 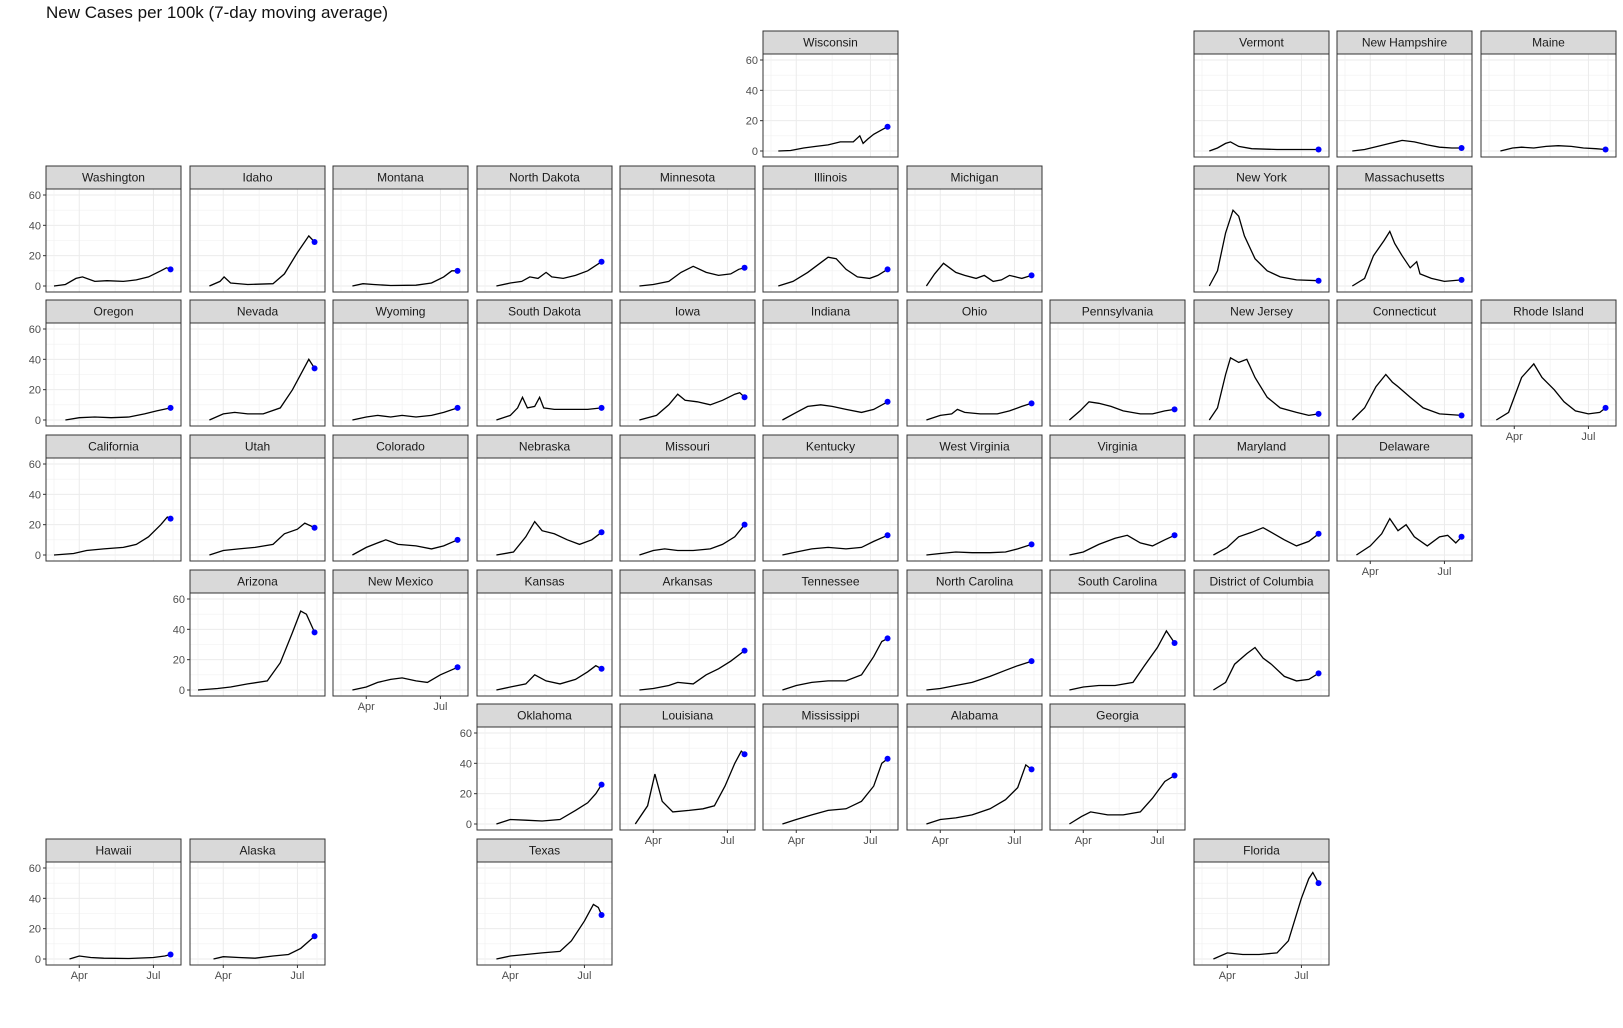 What do you see at coordinates (401, 582) in the screenshot?
I see `facet-label: New Mexico` at bounding box center [401, 582].